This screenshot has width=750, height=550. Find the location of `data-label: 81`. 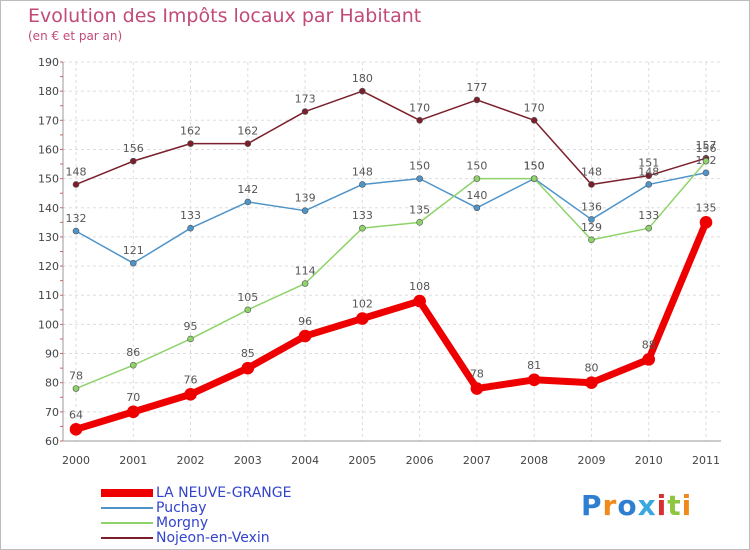

data-label: 81 is located at coordinates (534, 365).